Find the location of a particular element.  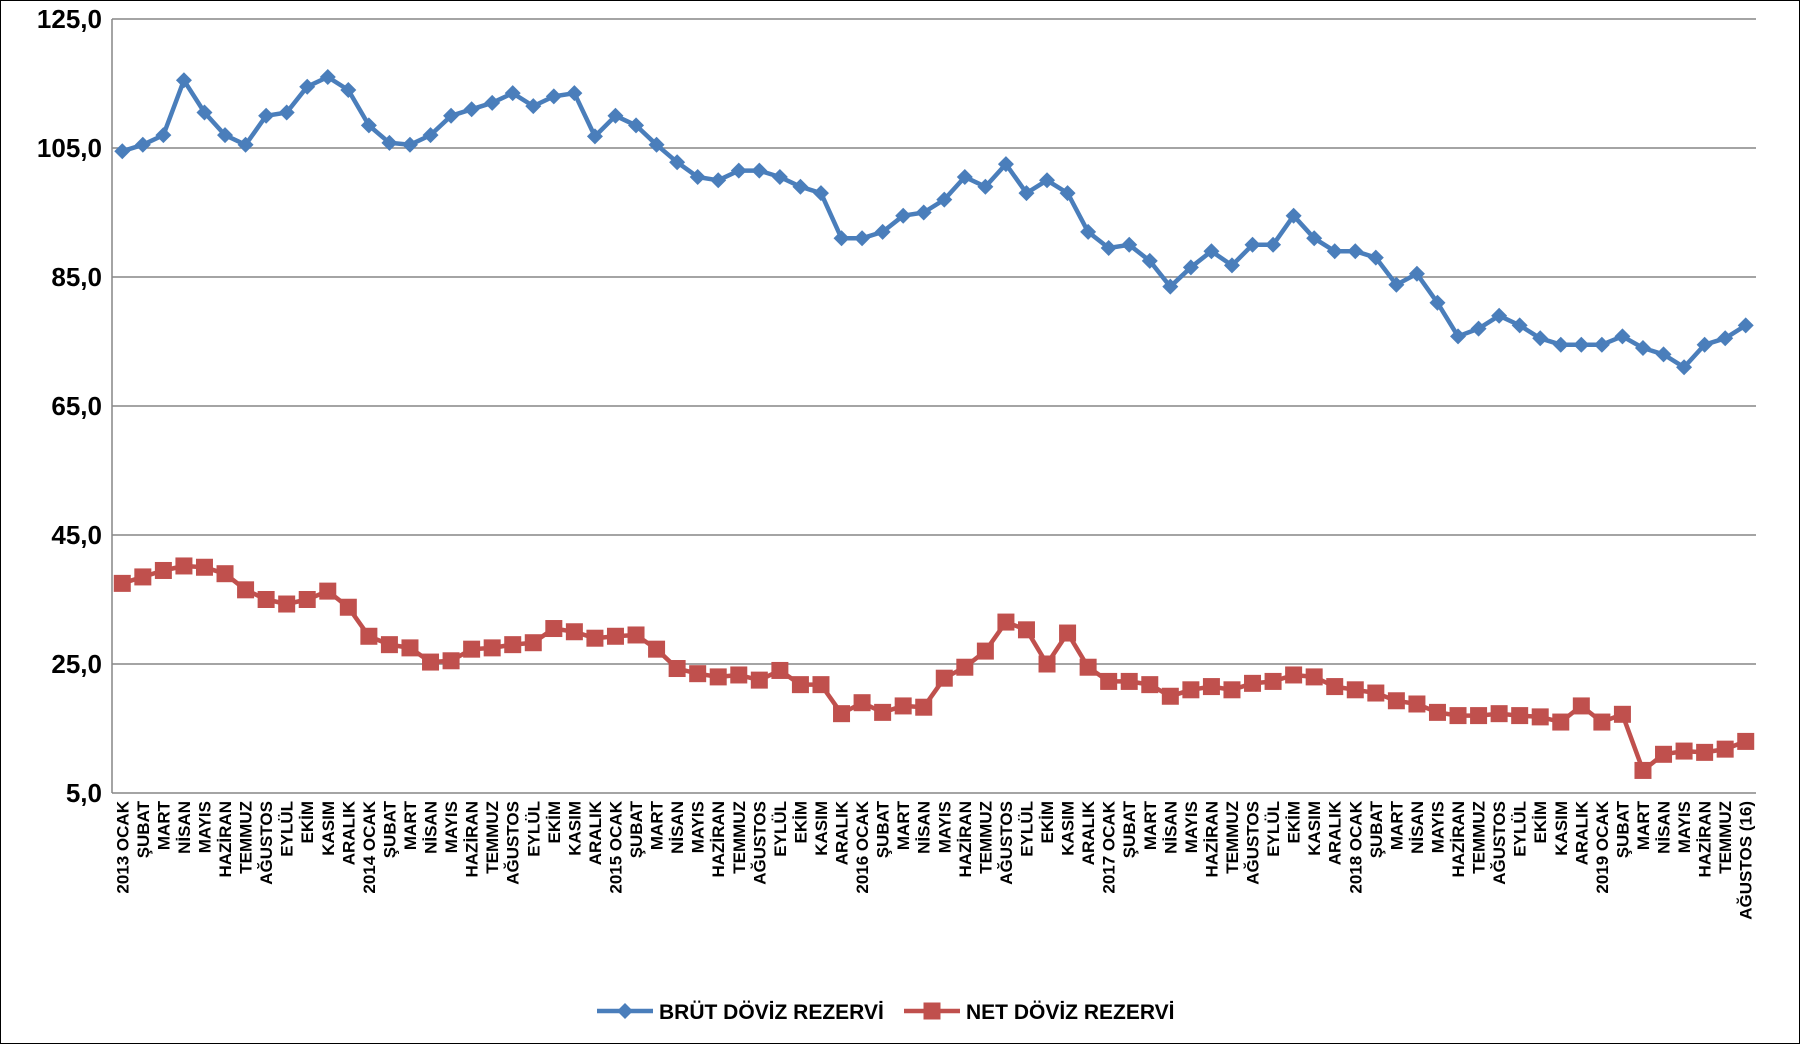

y-tick-label: 125,0 is located at coordinates (69, 19).